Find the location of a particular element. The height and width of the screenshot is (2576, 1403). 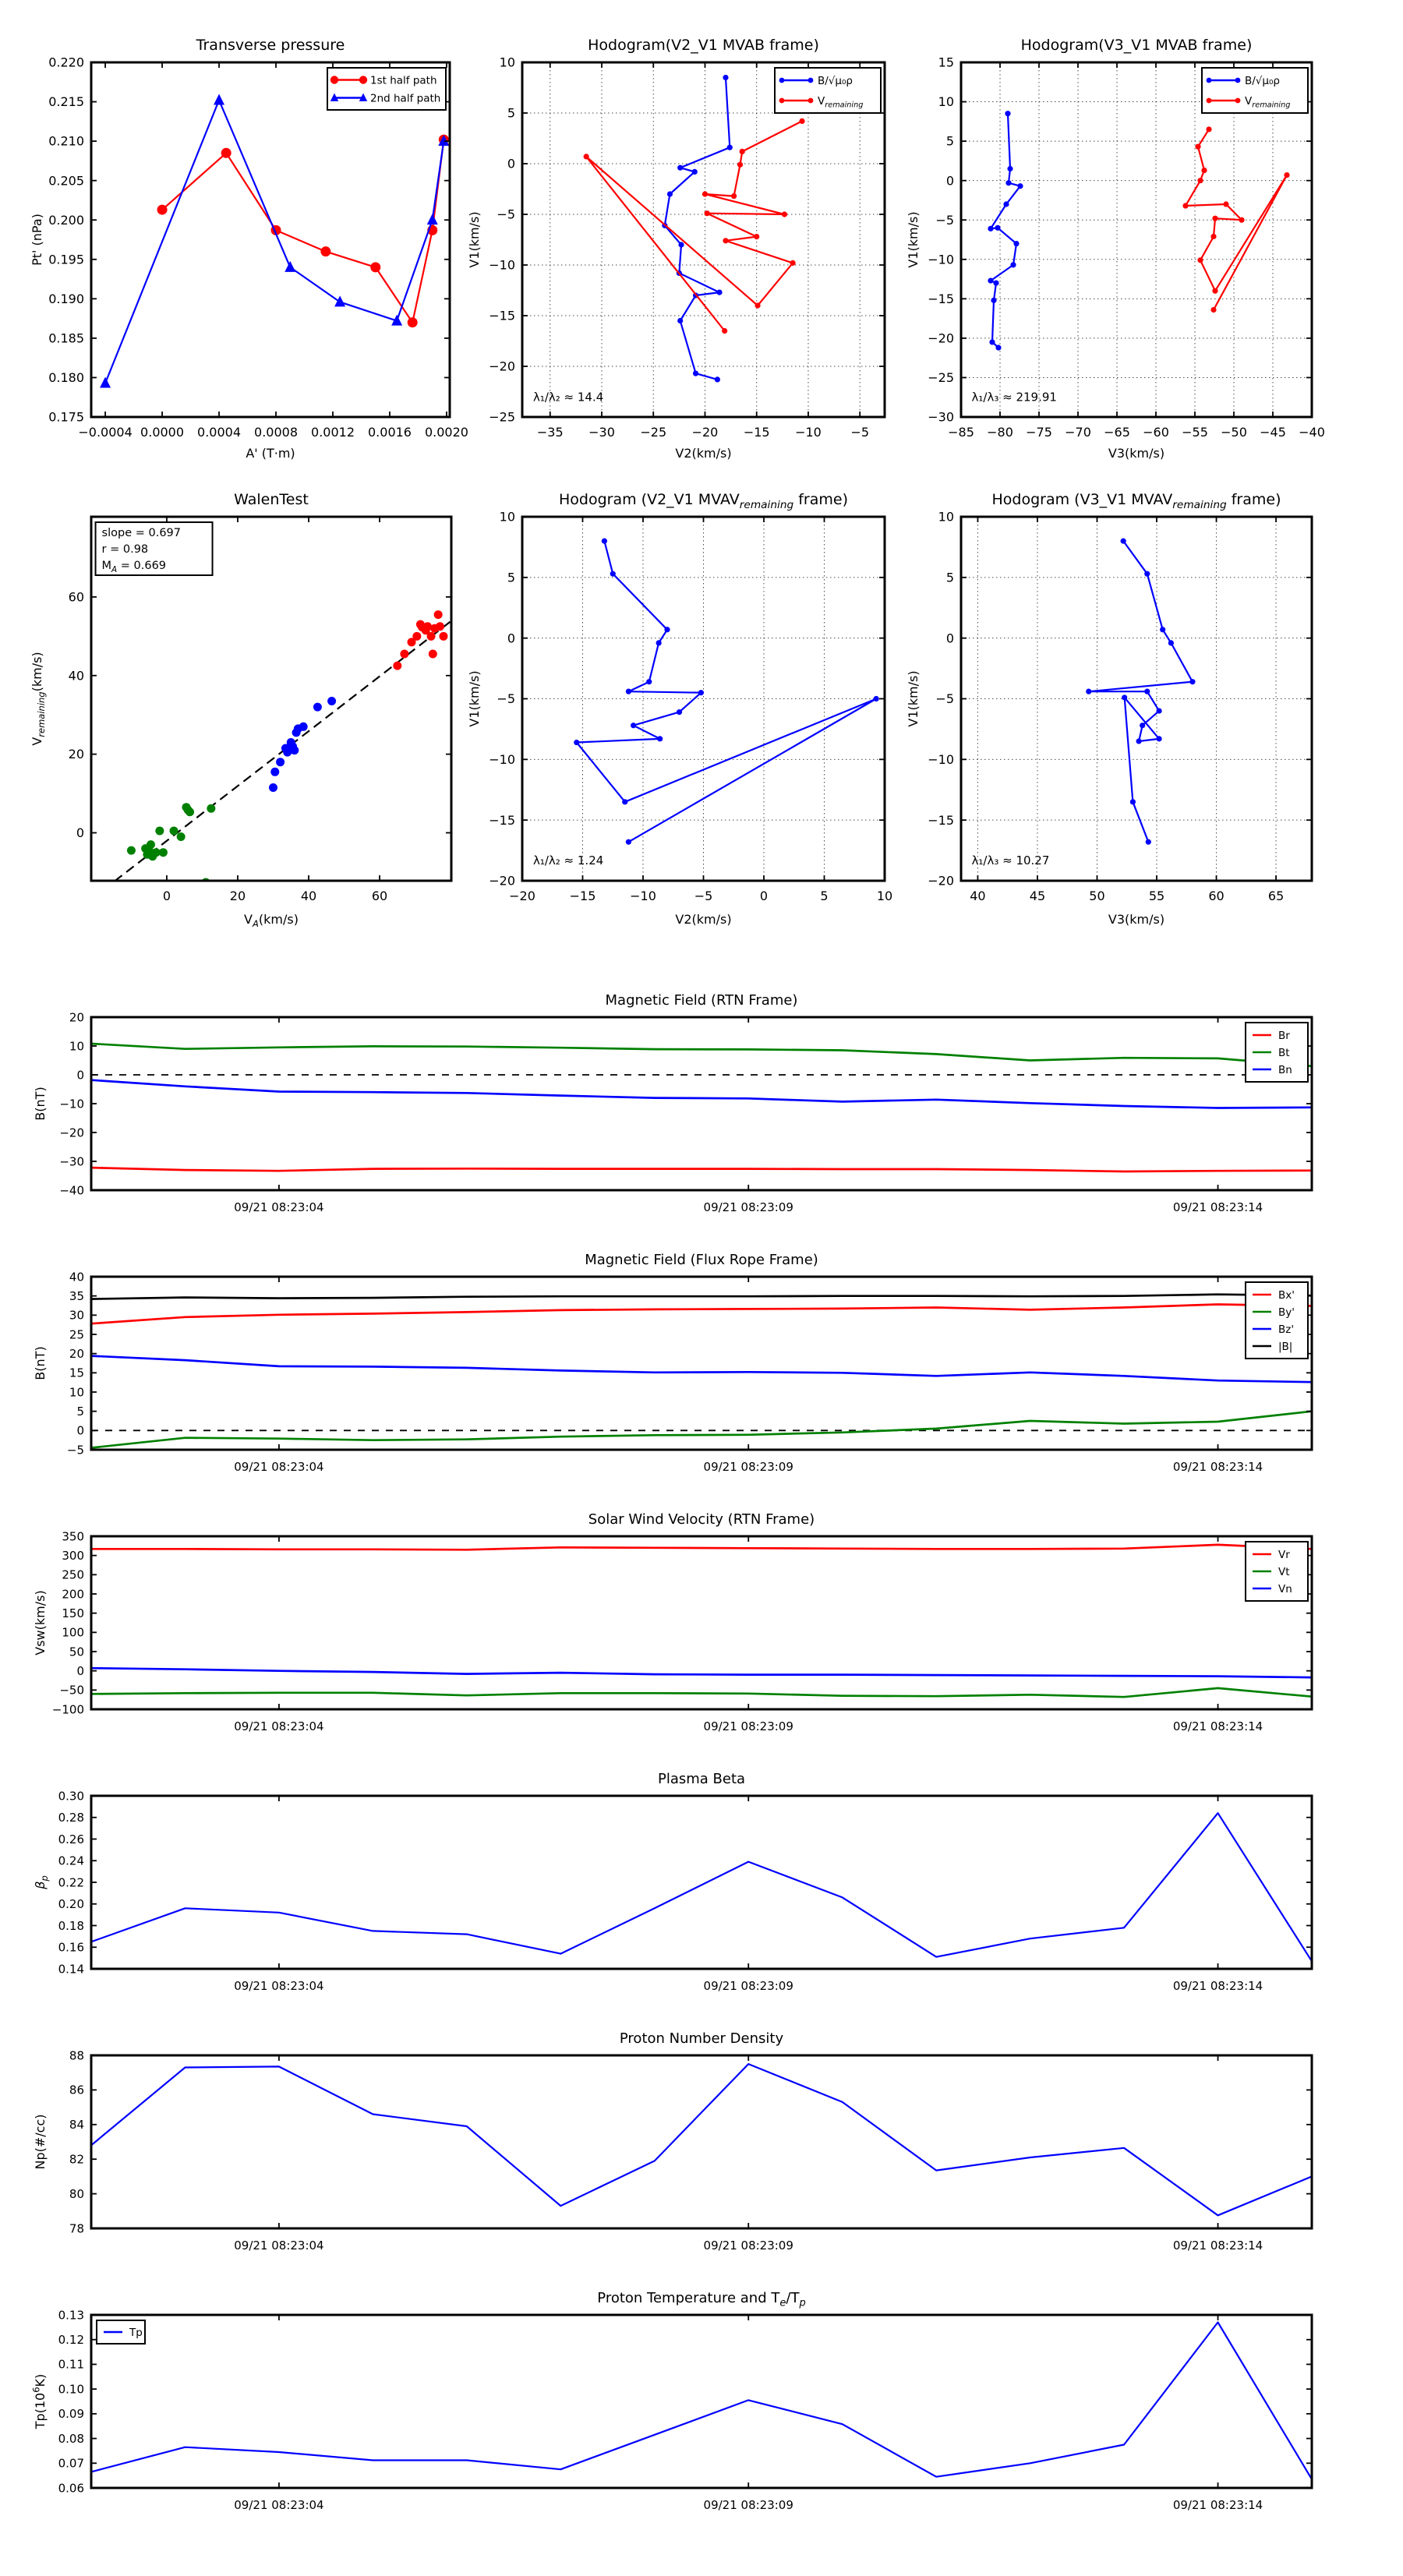

y-axis-label: B(nT) is located at coordinates (40, 1363).